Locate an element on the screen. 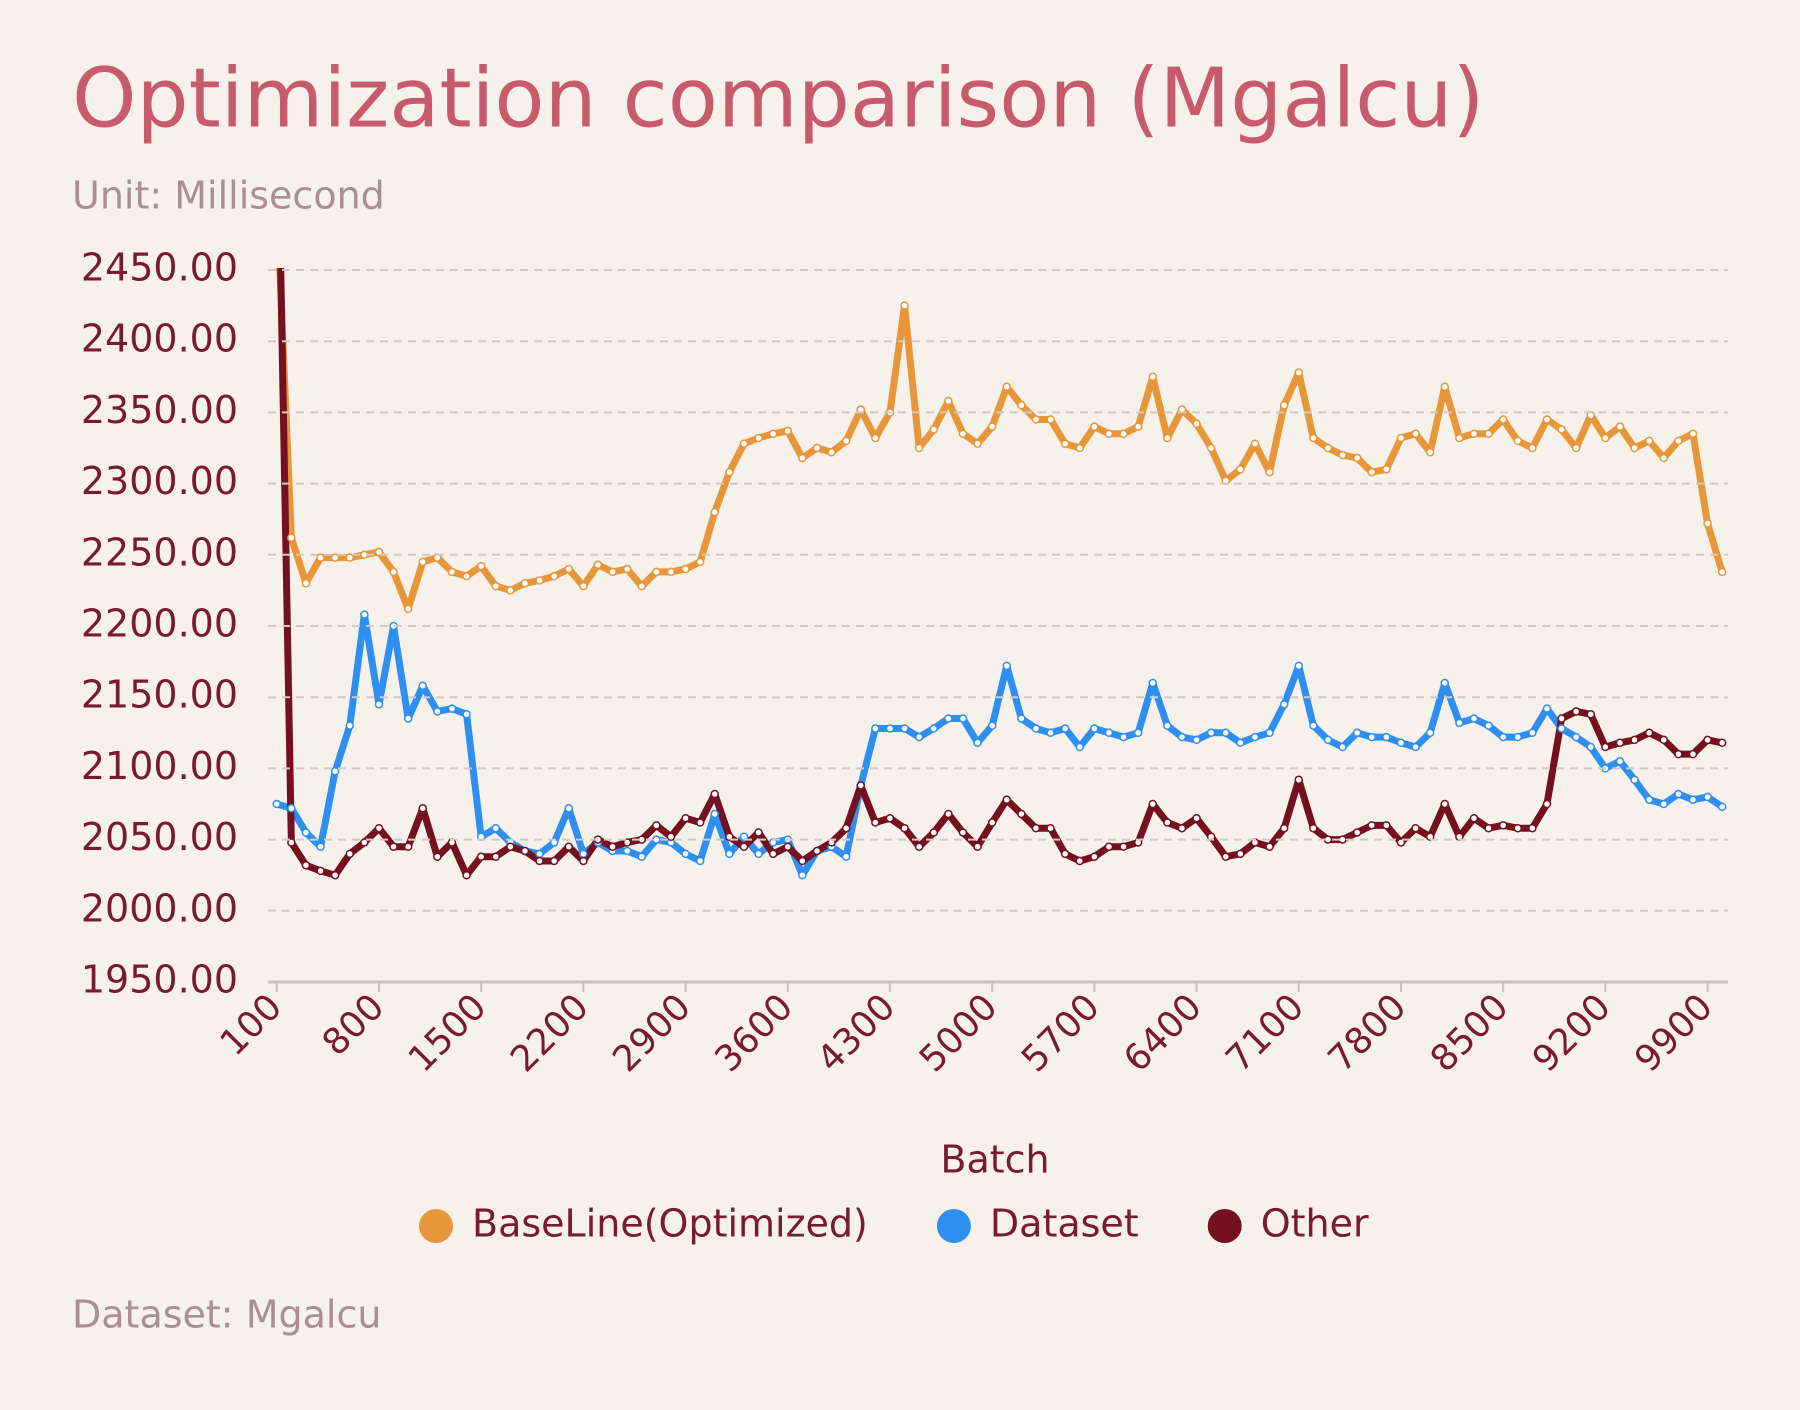  subtitle: Unit: Millisecond is located at coordinates (228, 196).